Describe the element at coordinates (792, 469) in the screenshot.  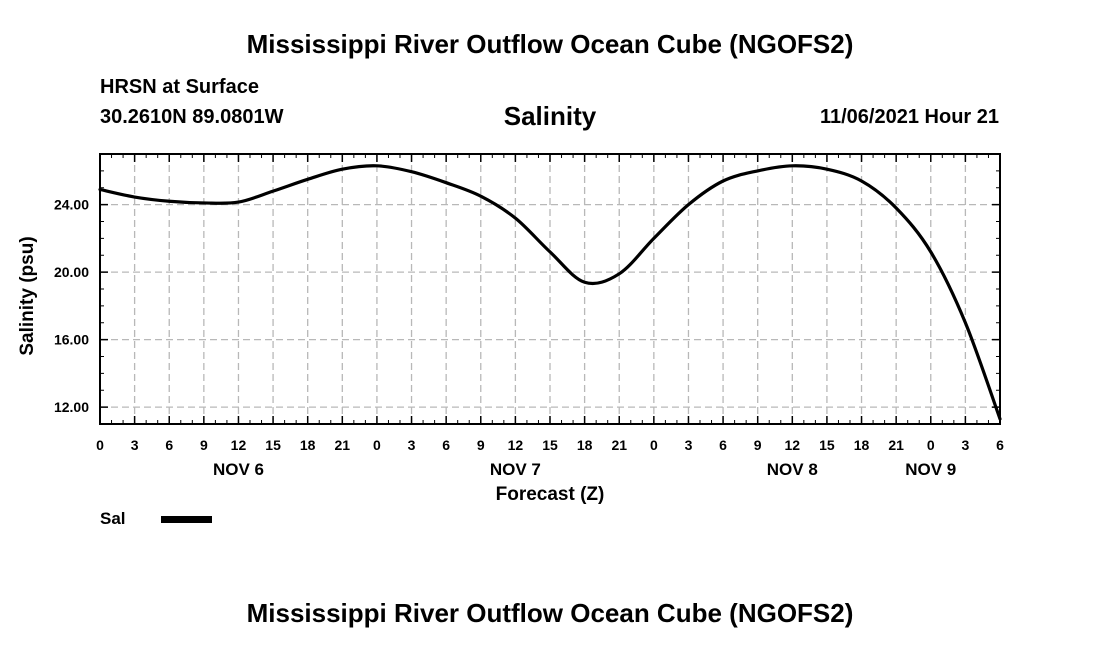
I see `date-label: NOV 8` at that location.